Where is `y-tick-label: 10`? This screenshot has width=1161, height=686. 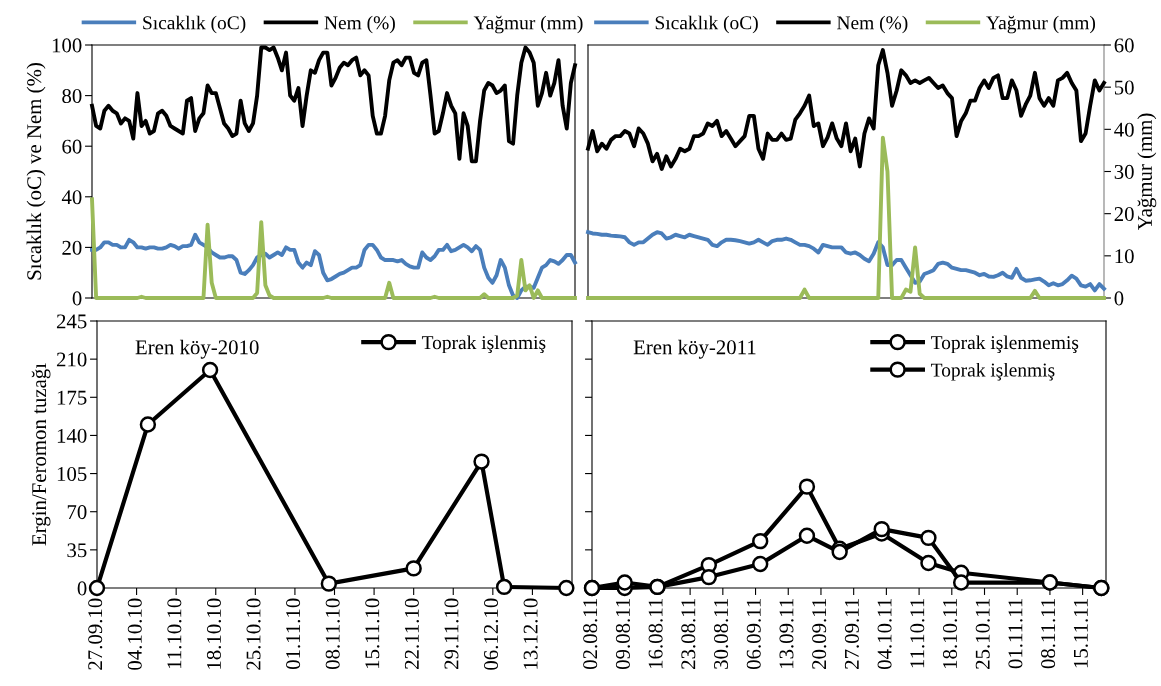
y-tick-label: 10 is located at coordinates (1124, 256).